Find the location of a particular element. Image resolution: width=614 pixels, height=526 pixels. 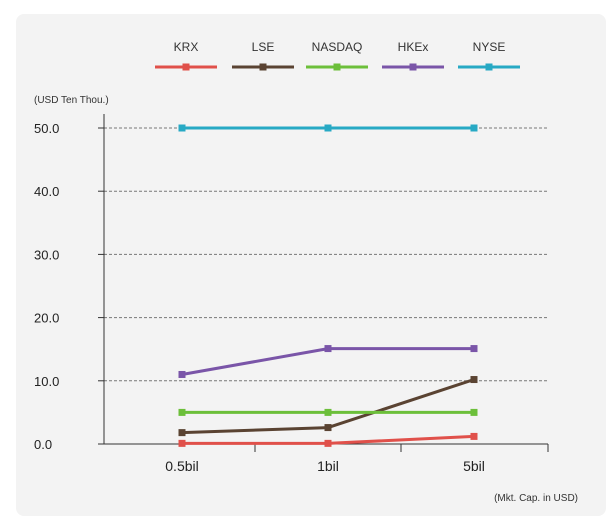

x-axis-label: (Mkt. Cap. in USD) is located at coordinates (536, 498).